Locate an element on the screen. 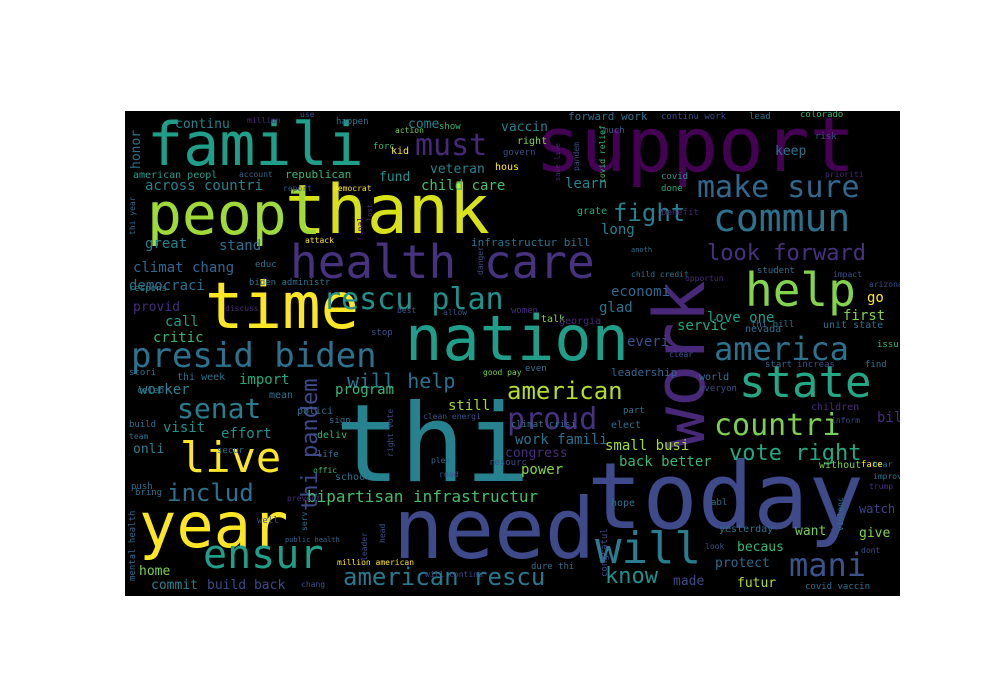 This screenshot has width=1000, height=700. word: watch is located at coordinates (877, 509).